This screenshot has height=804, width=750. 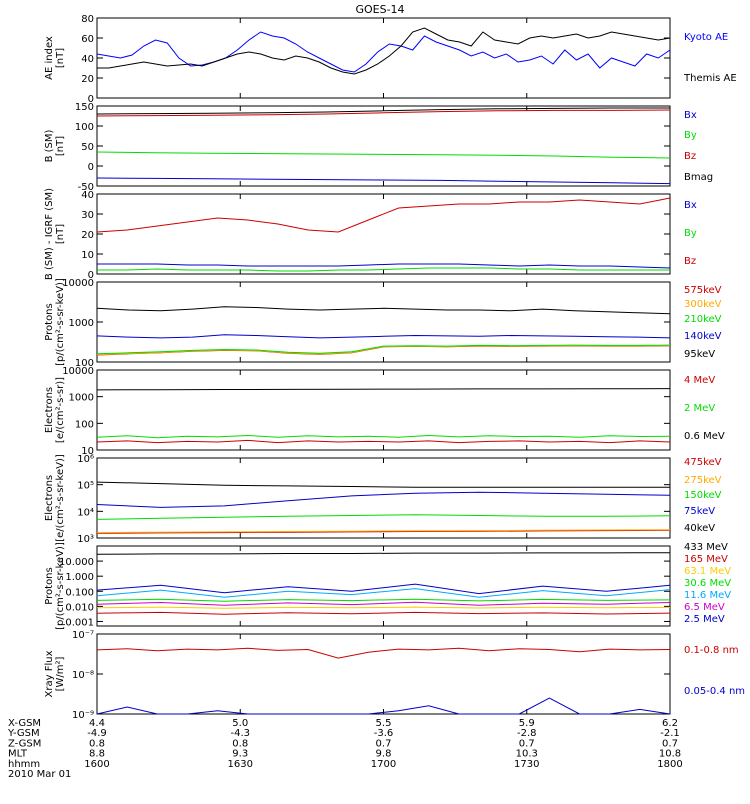 I want to click on y-tick-label: 0.100, so click(x=79, y=592).